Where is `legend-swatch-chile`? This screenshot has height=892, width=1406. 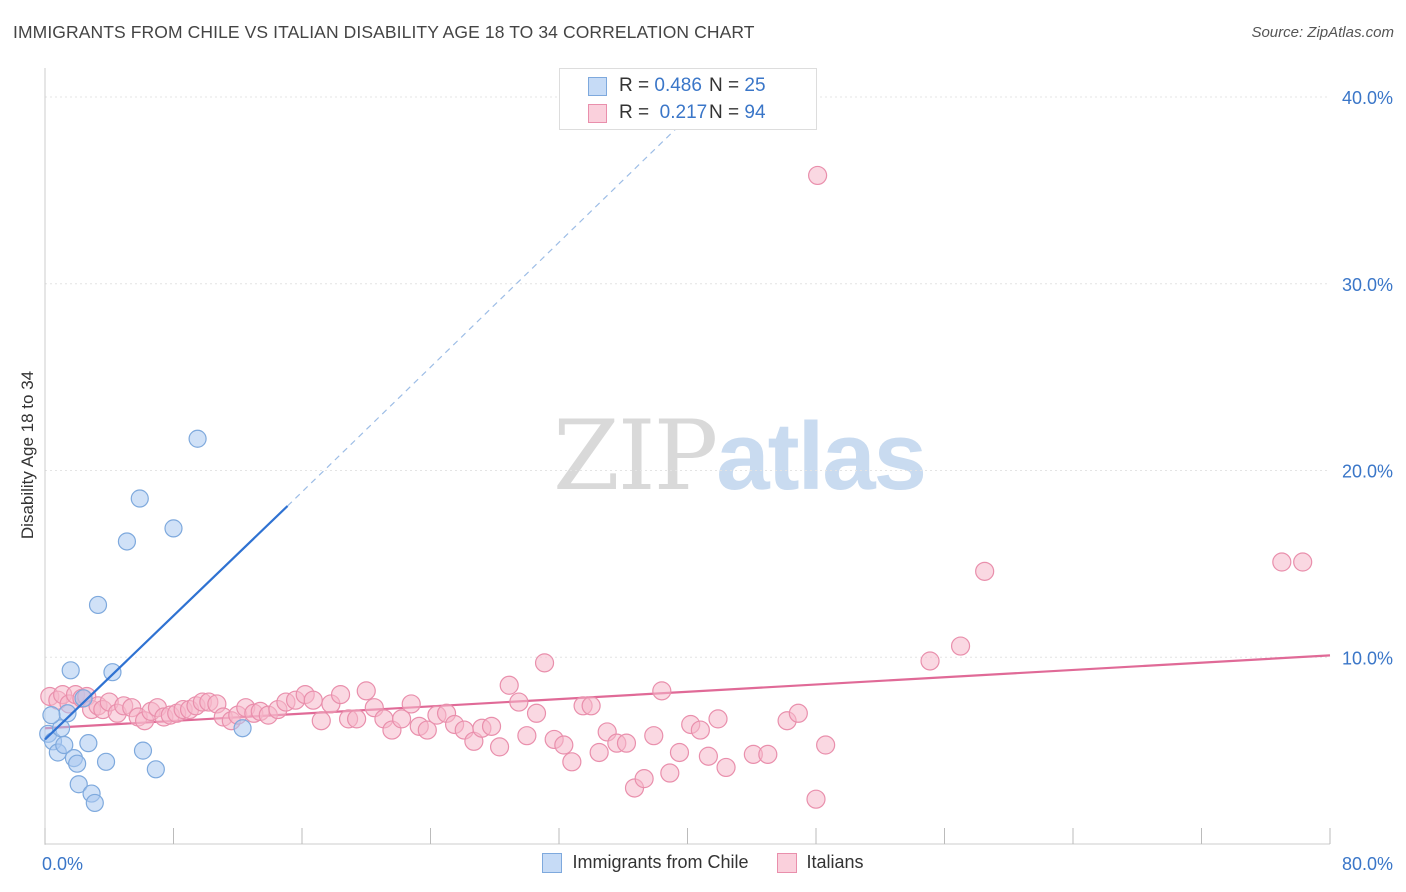 legend-swatch-chile is located at coordinates (597, 86).